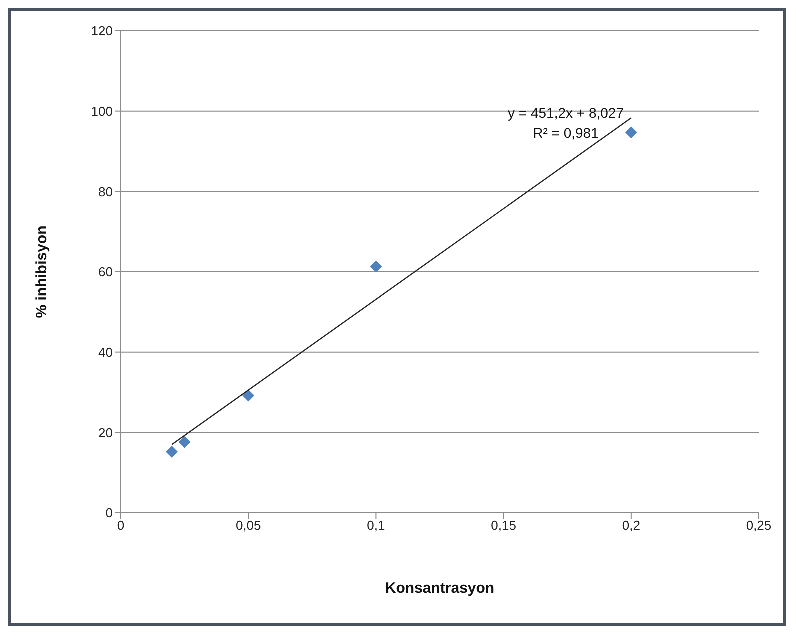  I want to click on y-tick-label: 120, so click(102, 31).